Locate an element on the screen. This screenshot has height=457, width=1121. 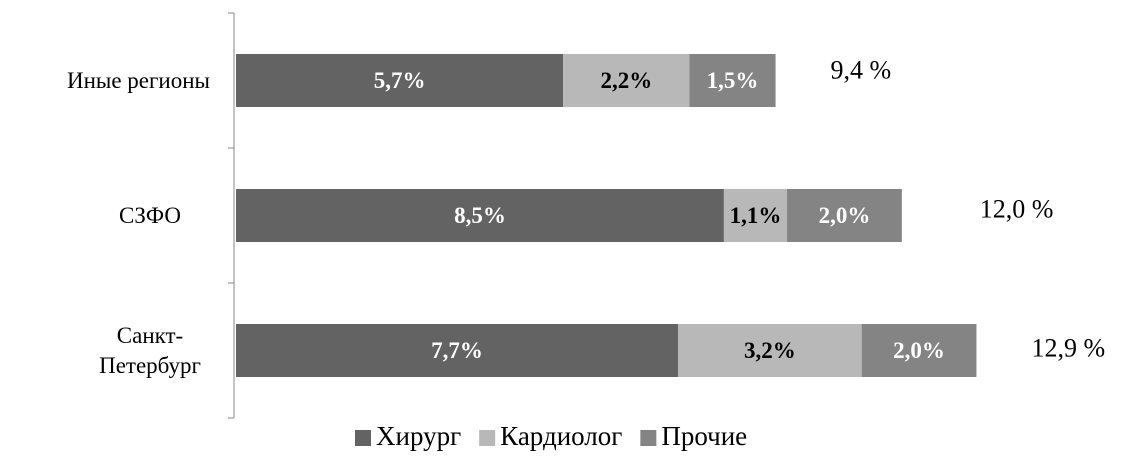
legend-label: Хирург is located at coordinates (418, 436).